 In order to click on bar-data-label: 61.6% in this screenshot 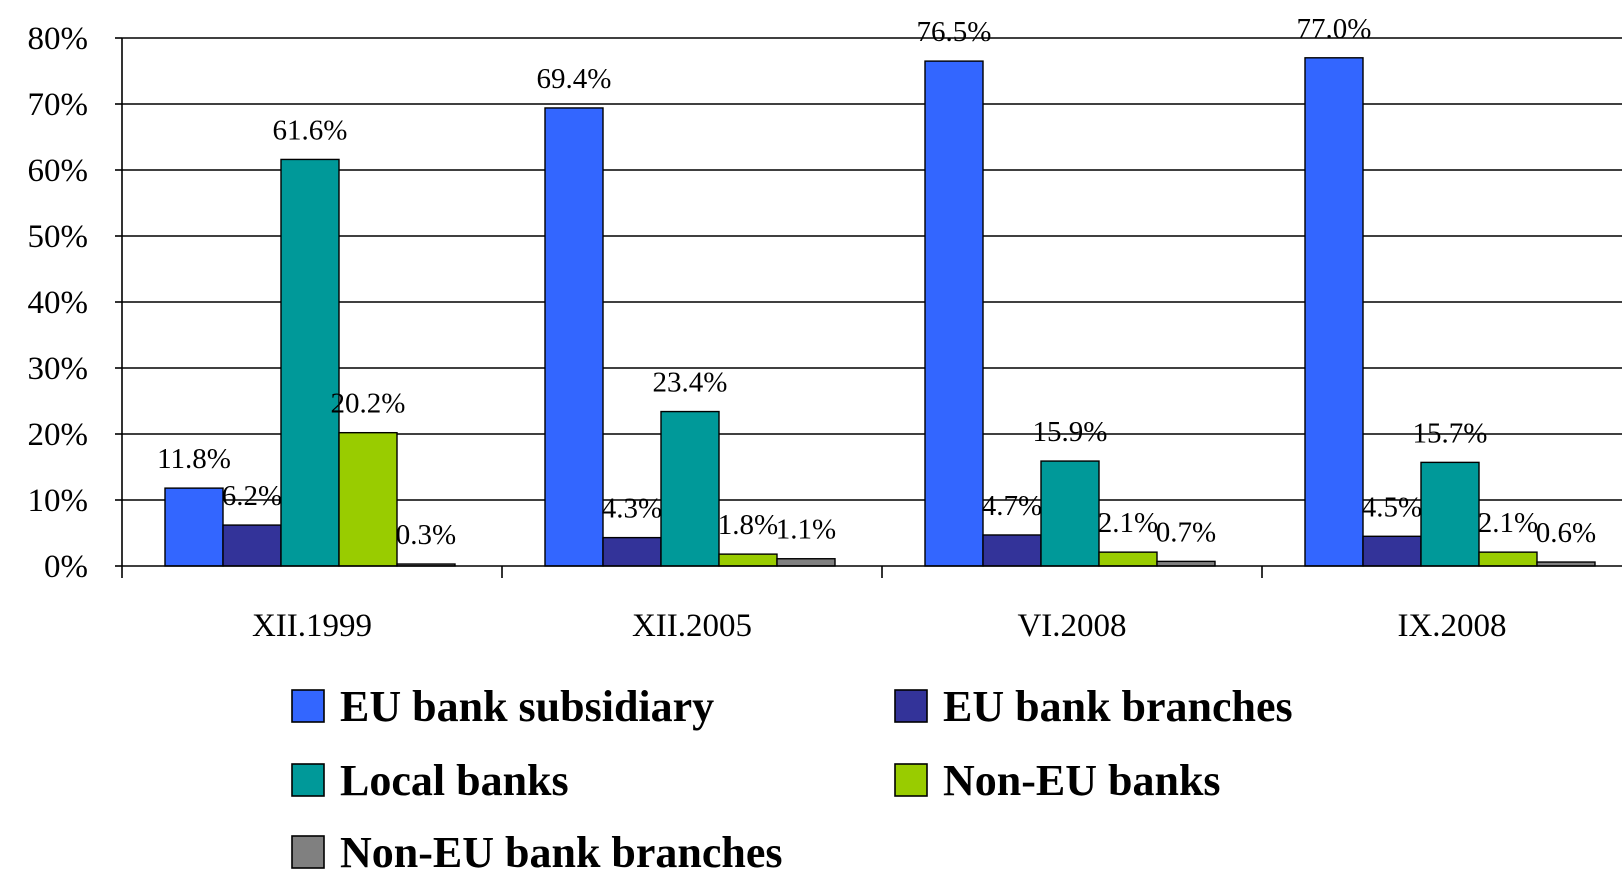, I will do `click(310, 130)`.